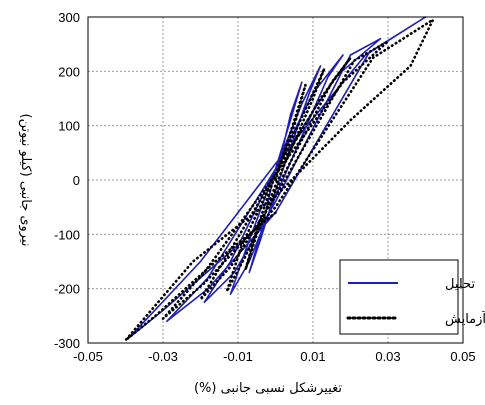 This screenshot has width=485, height=405. What do you see at coordinates (268, 388) in the screenshot?
I see `x-axis-title: تغییرشکل نسبی جانبی (%)` at bounding box center [268, 388].